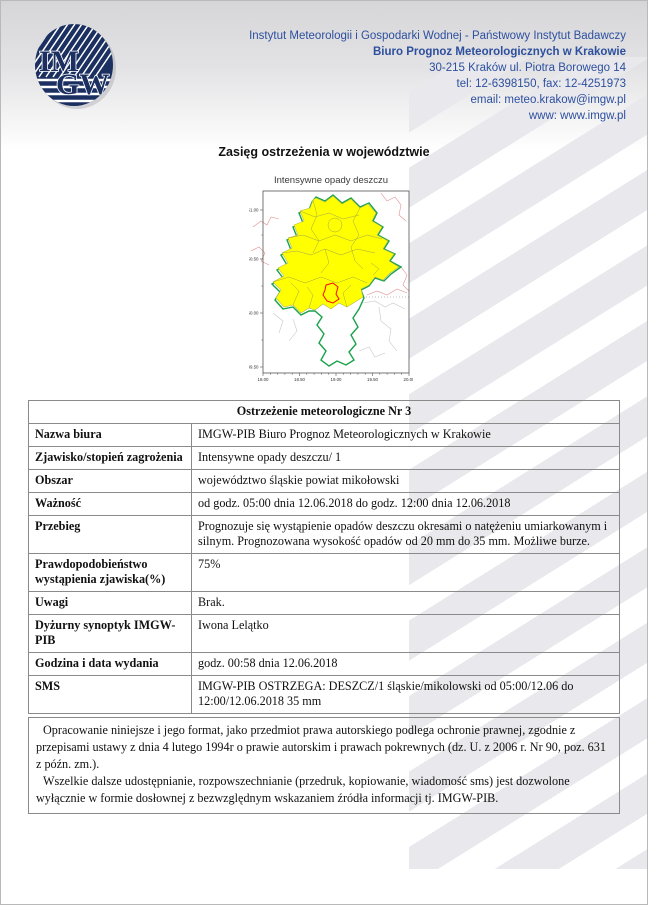  I want to click on row-value: Intensywne opady deszczu/ 1, so click(405, 458).